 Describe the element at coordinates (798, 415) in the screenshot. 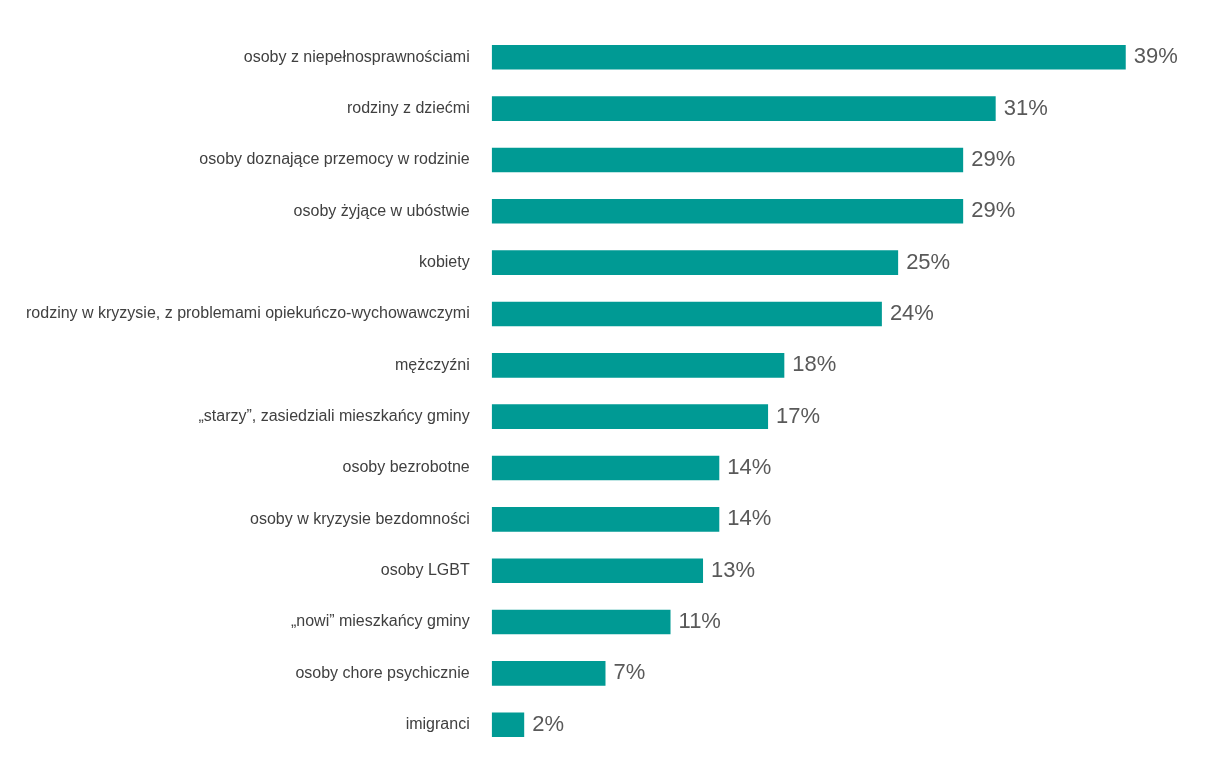

I see `data-label: 17%` at that location.